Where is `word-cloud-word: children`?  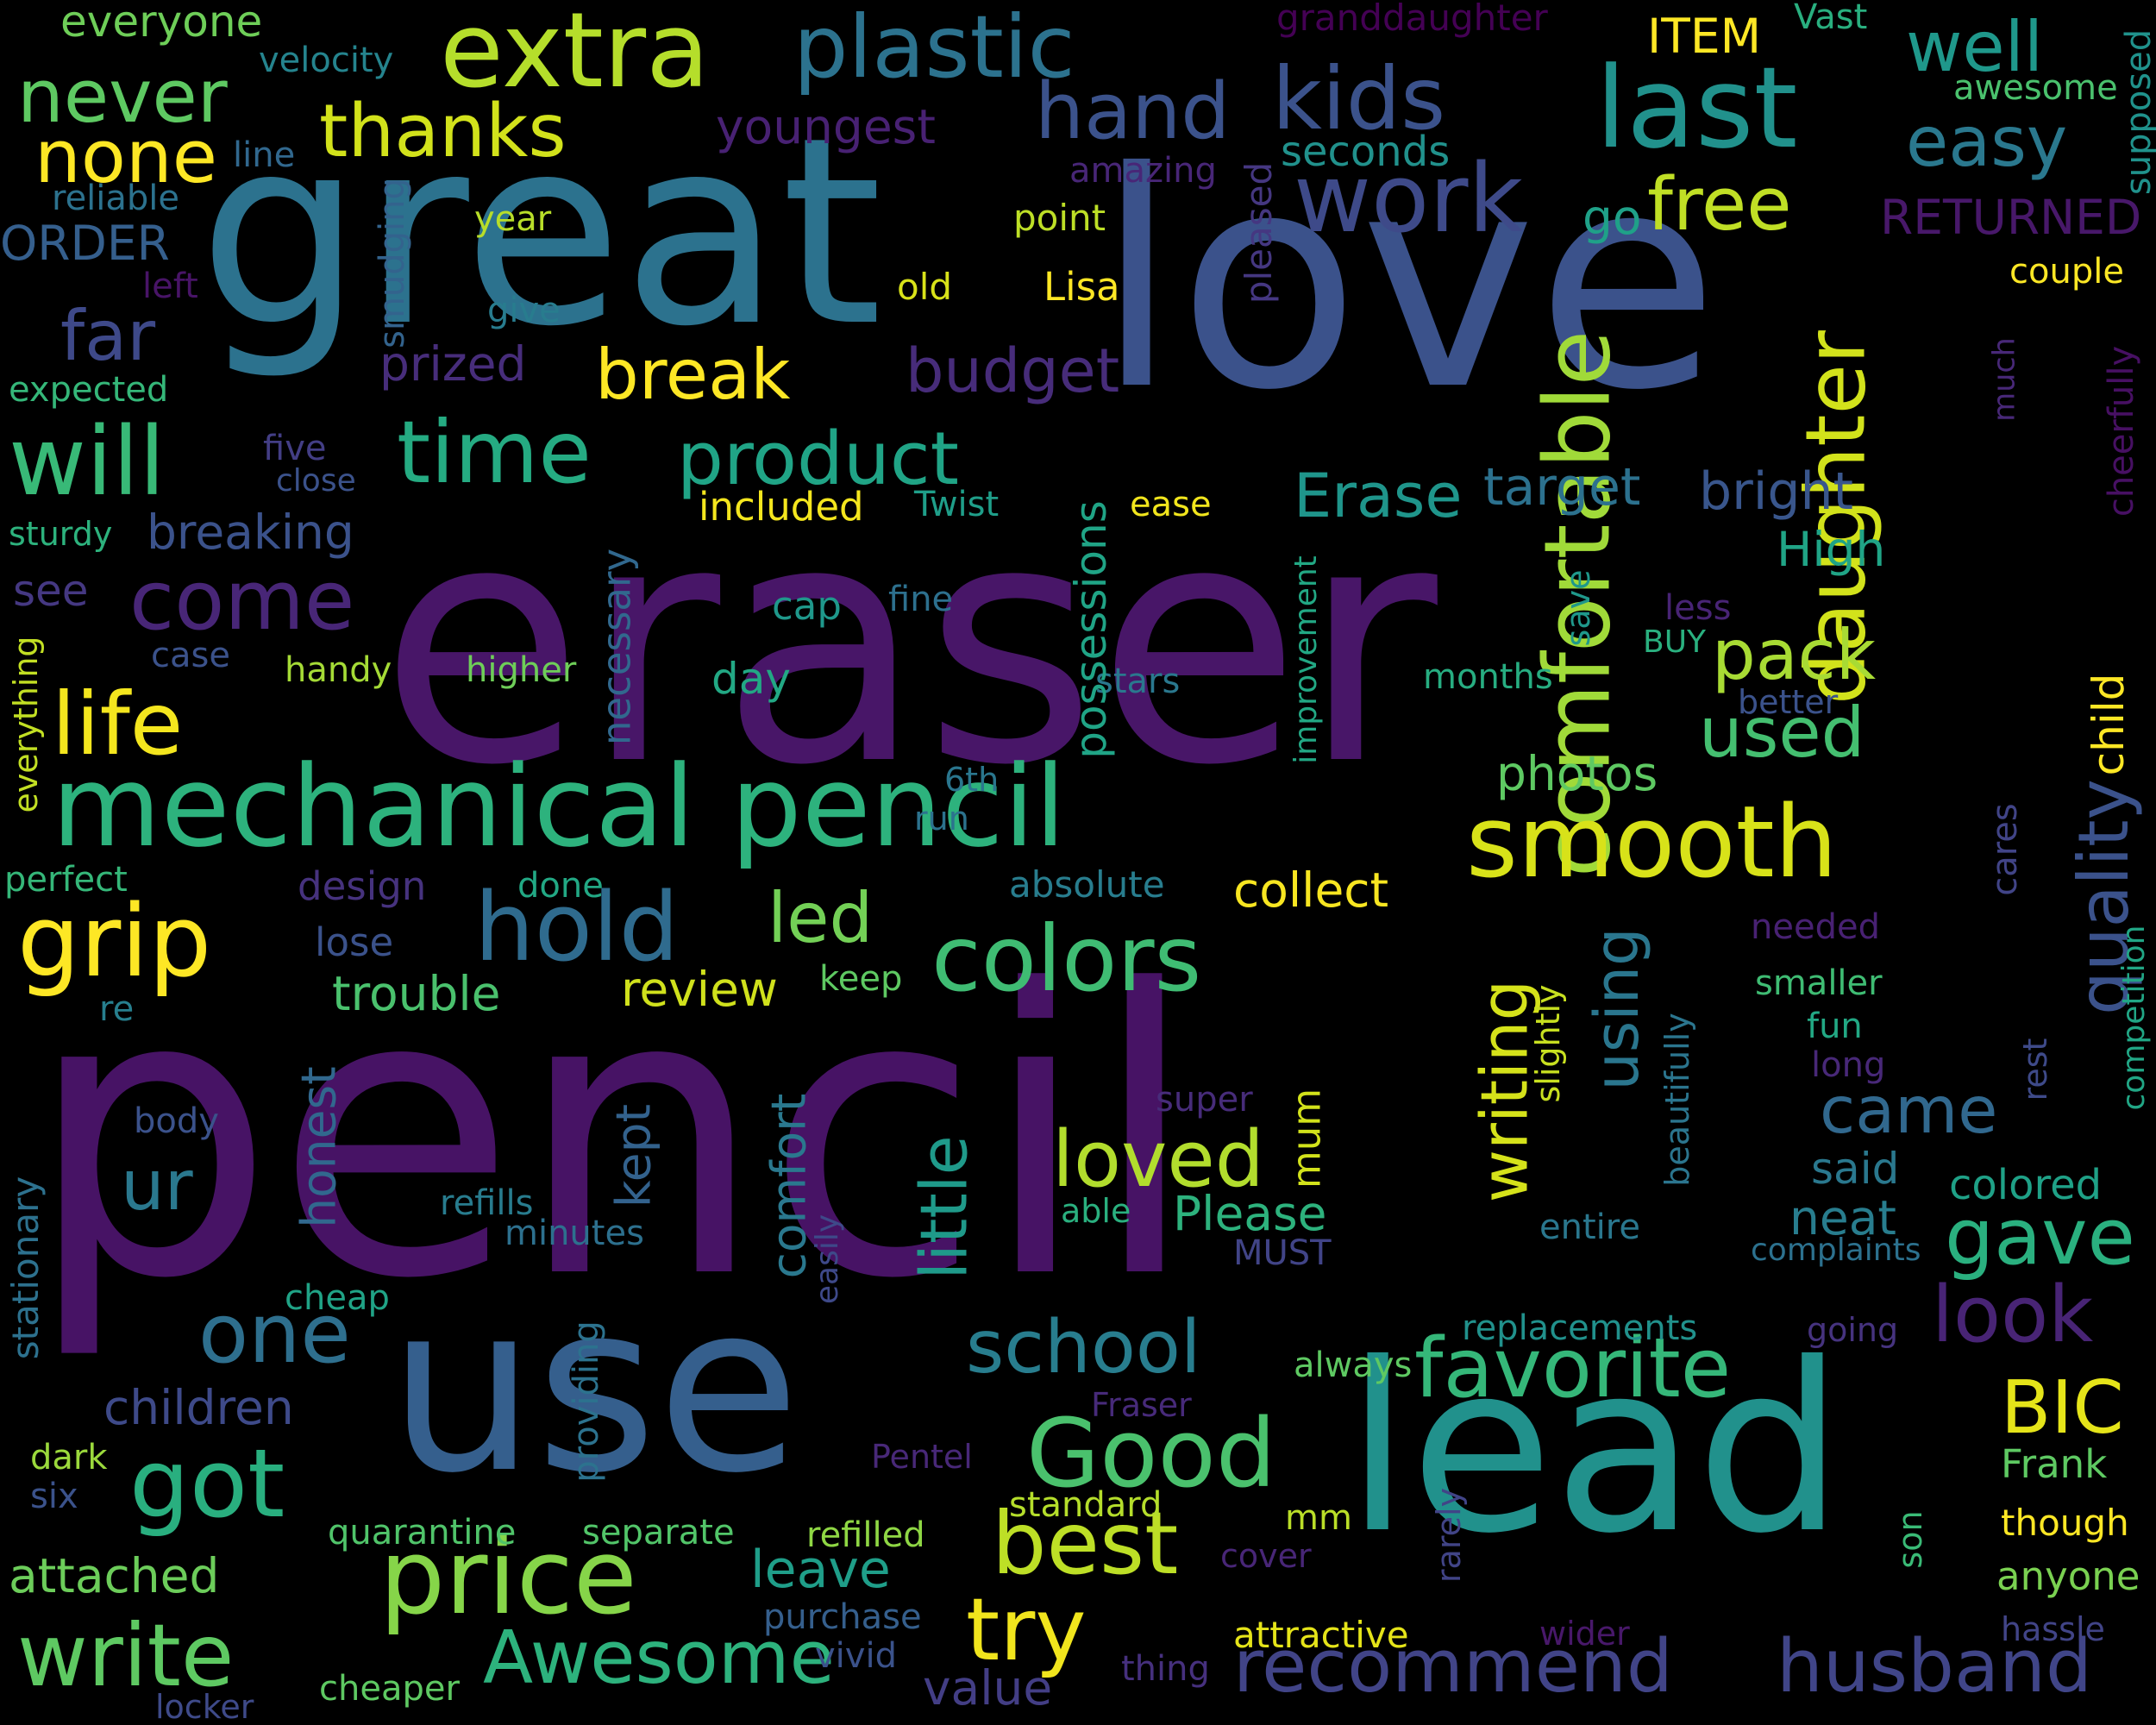 word-cloud-word: children is located at coordinates (198, 1407).